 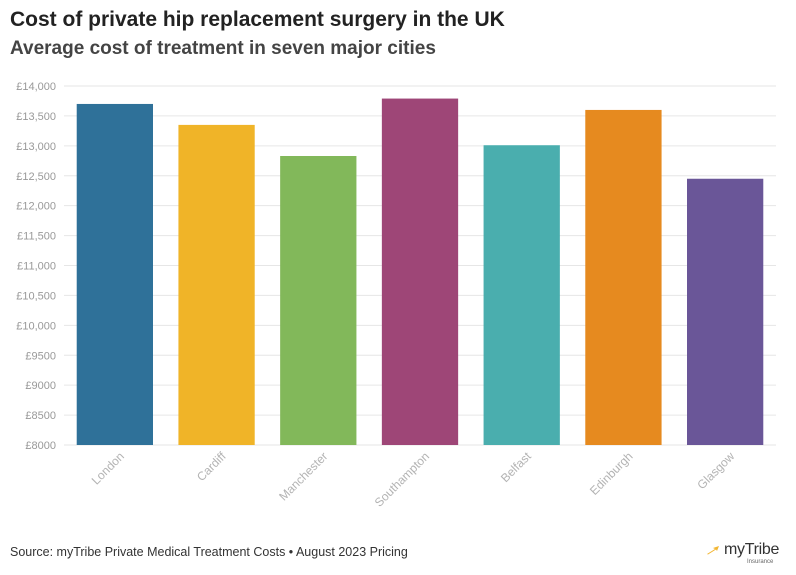 I want to click on y-tick-label: £12,500, so click(x=36, y=177).